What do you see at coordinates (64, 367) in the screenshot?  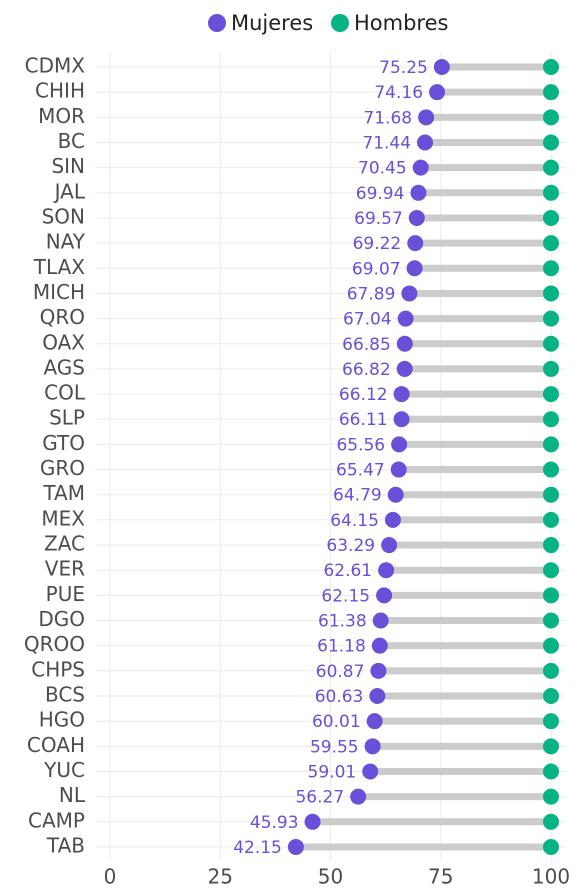 I see `y-tick-label: AGS` at bounding box center [64, 367].